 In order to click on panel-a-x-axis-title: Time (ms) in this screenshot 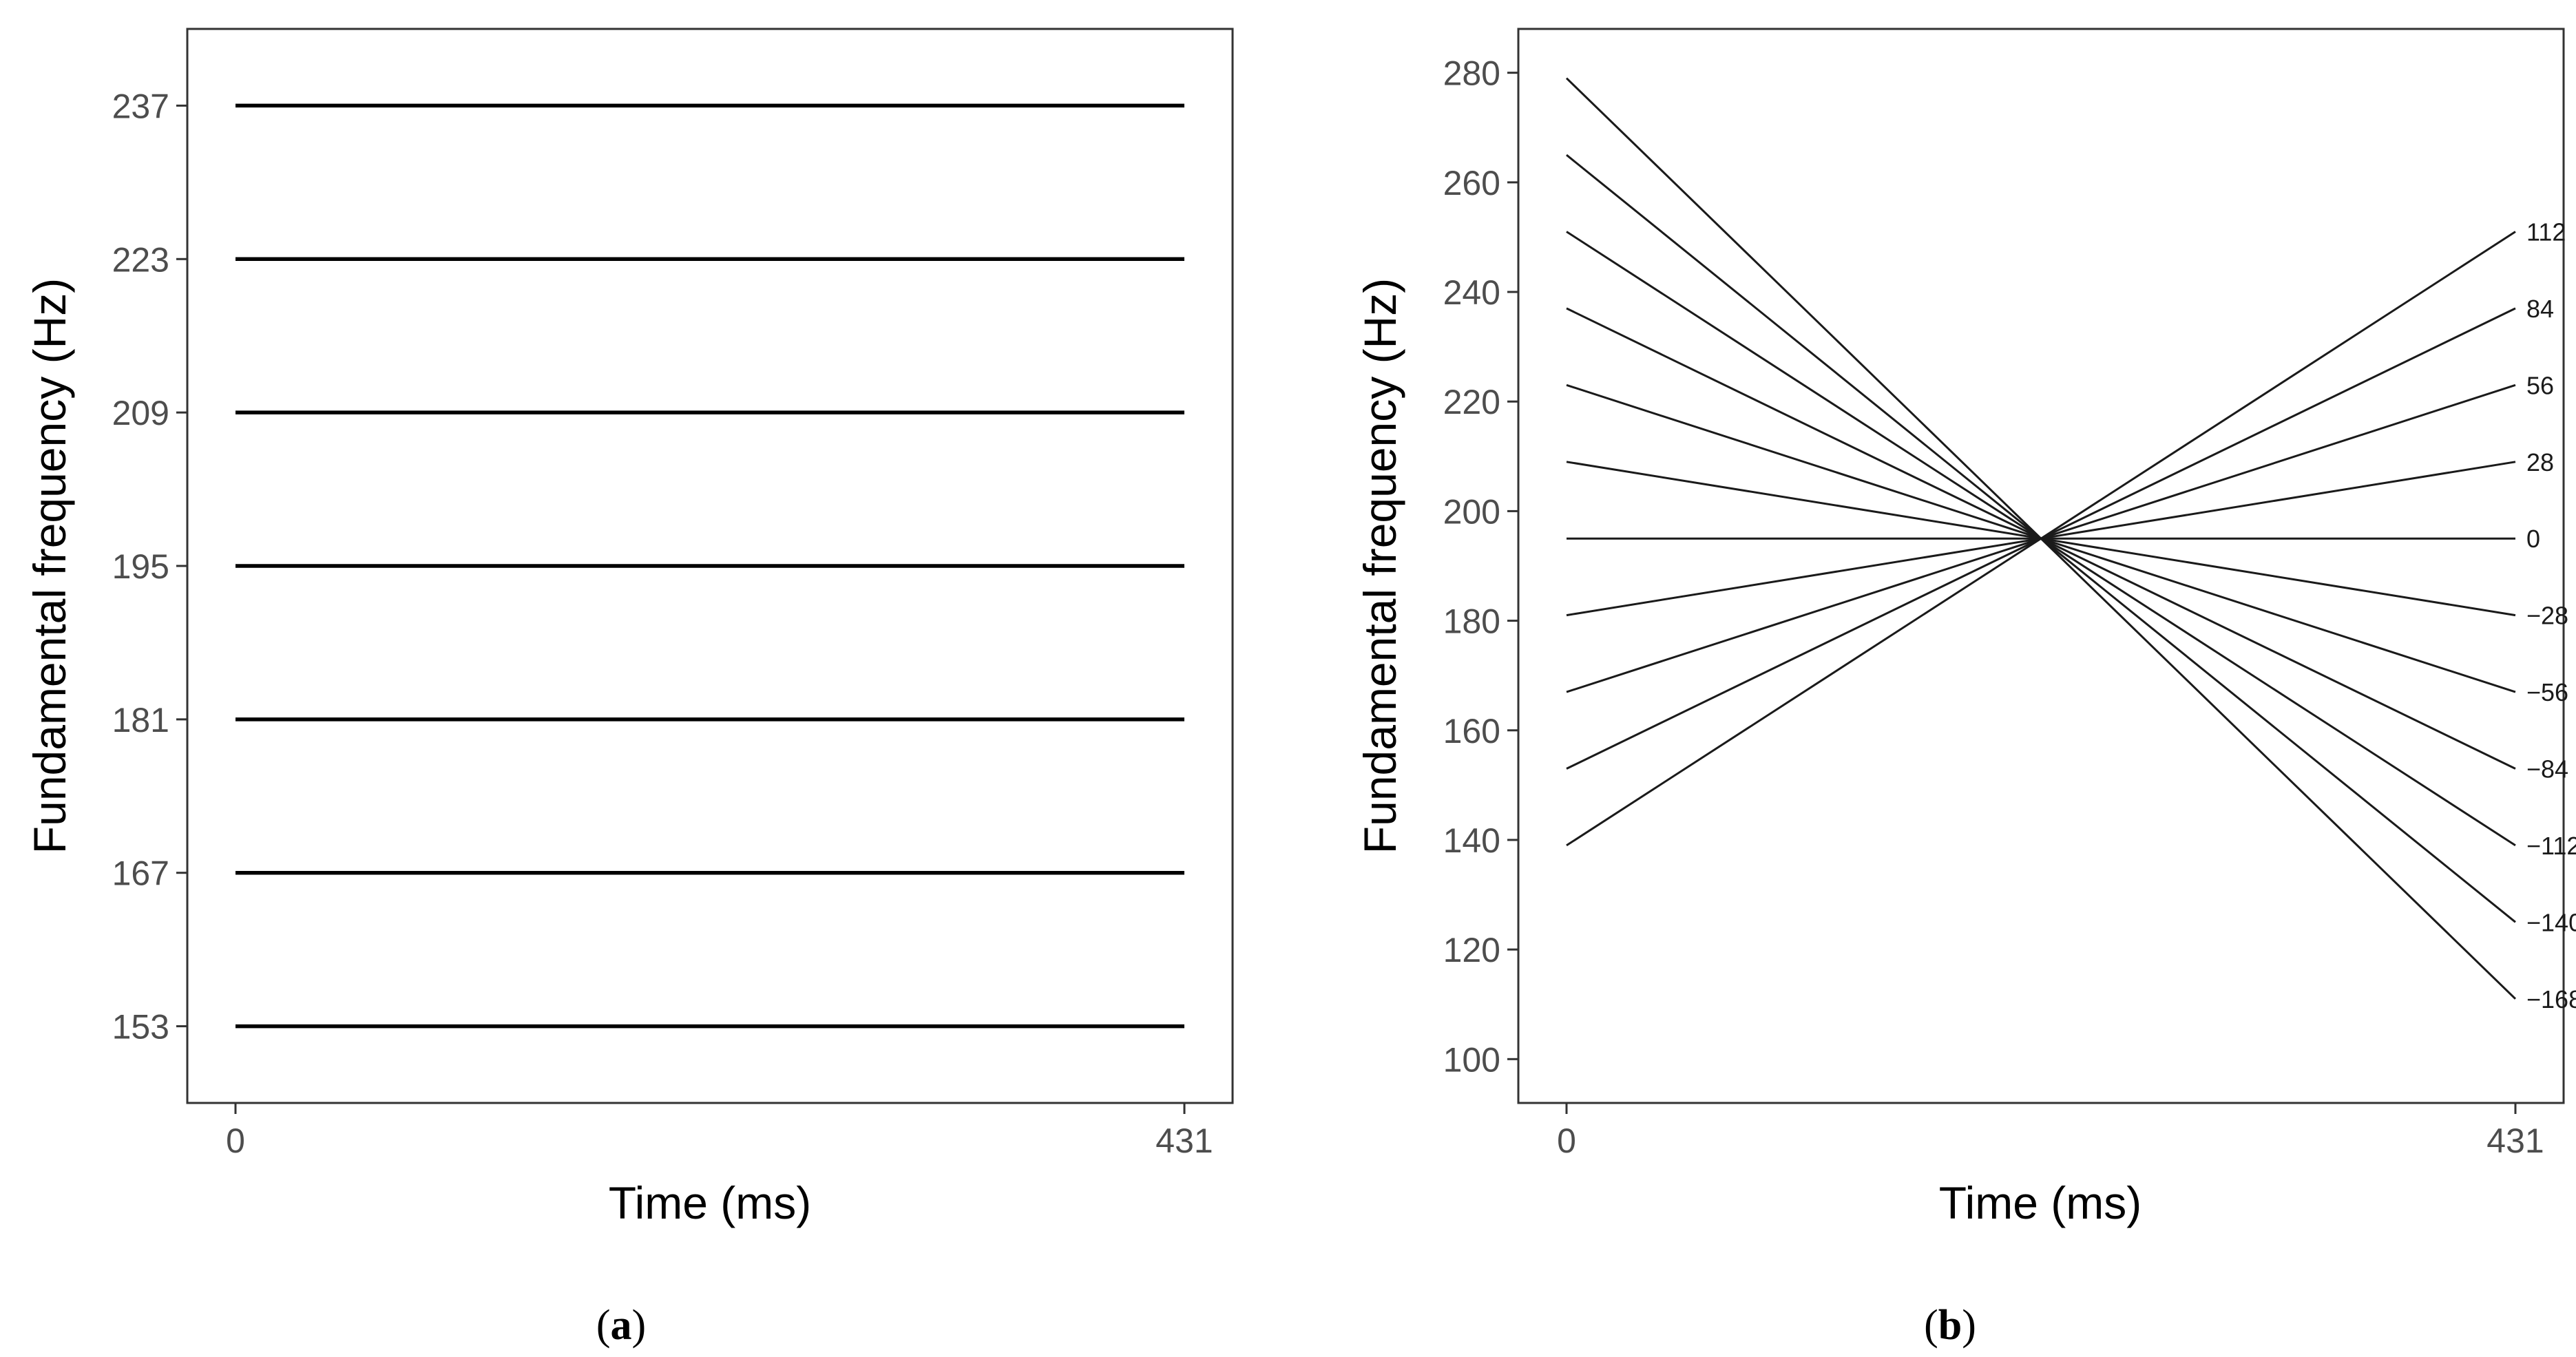, I will do `click(710, 1202)`.